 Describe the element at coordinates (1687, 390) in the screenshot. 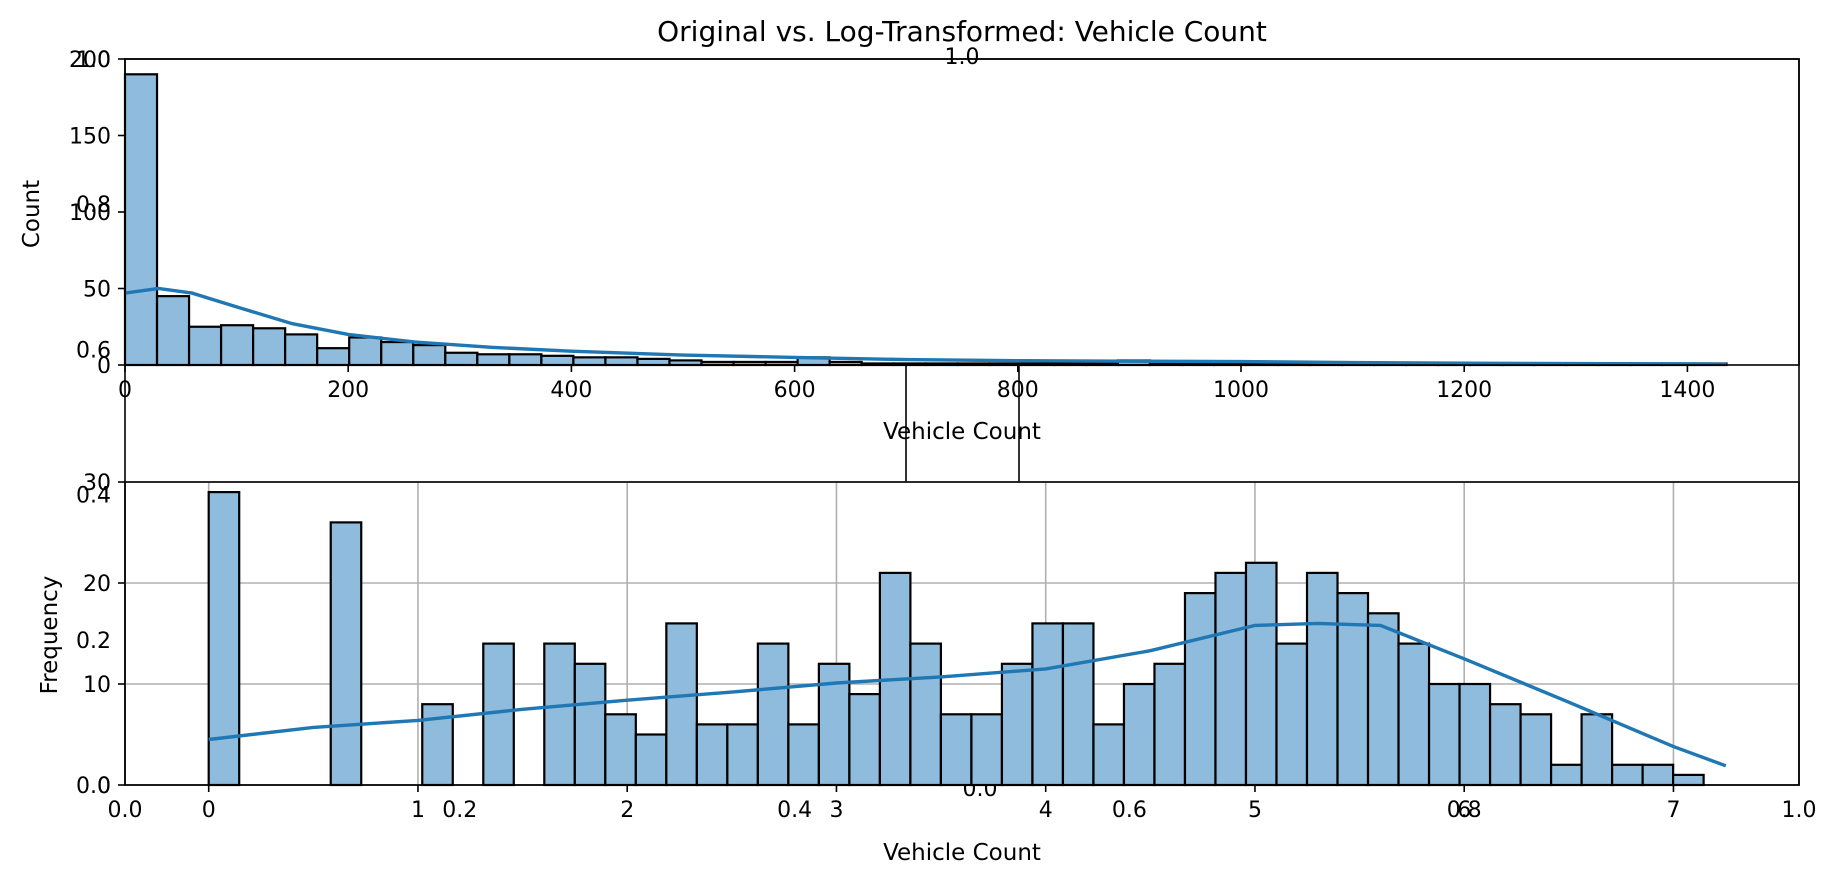

I see `original-x-tick-label: 1400` at that location.